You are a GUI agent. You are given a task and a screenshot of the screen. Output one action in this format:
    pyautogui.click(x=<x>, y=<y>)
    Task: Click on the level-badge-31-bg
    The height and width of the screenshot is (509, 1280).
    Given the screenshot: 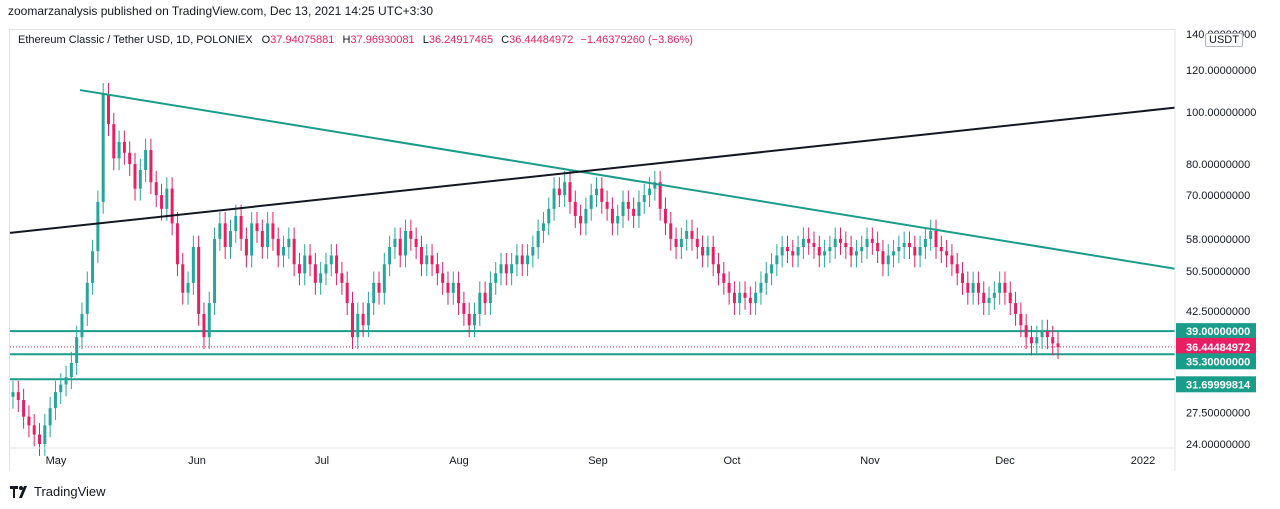 What is the action you would take?
    pyautogui.click(x=1216, y=384)
    